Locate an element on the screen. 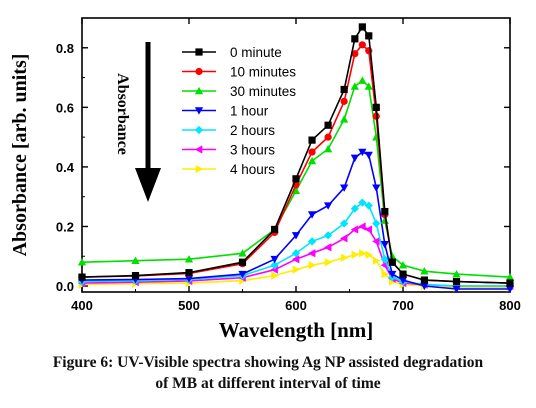 This screenshot has height=408, width=536. legend-entry: 0 minute is located at coordinates (256, 52).